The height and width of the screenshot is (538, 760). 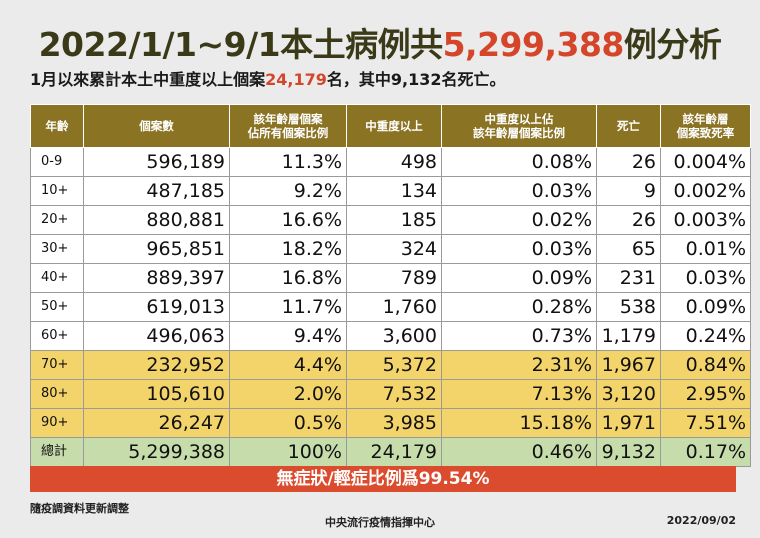 I want to click on header-severe: 中重度以上, so click(x=394, y=126).